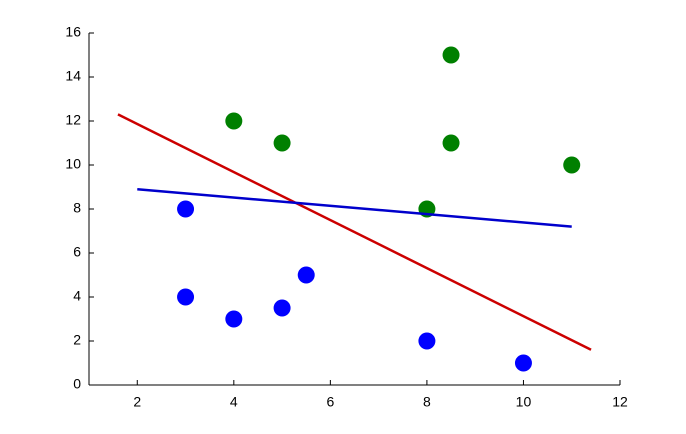  Describe the element at coordinates (354, 207) in the screenshot. I see `fit-line` at that location.